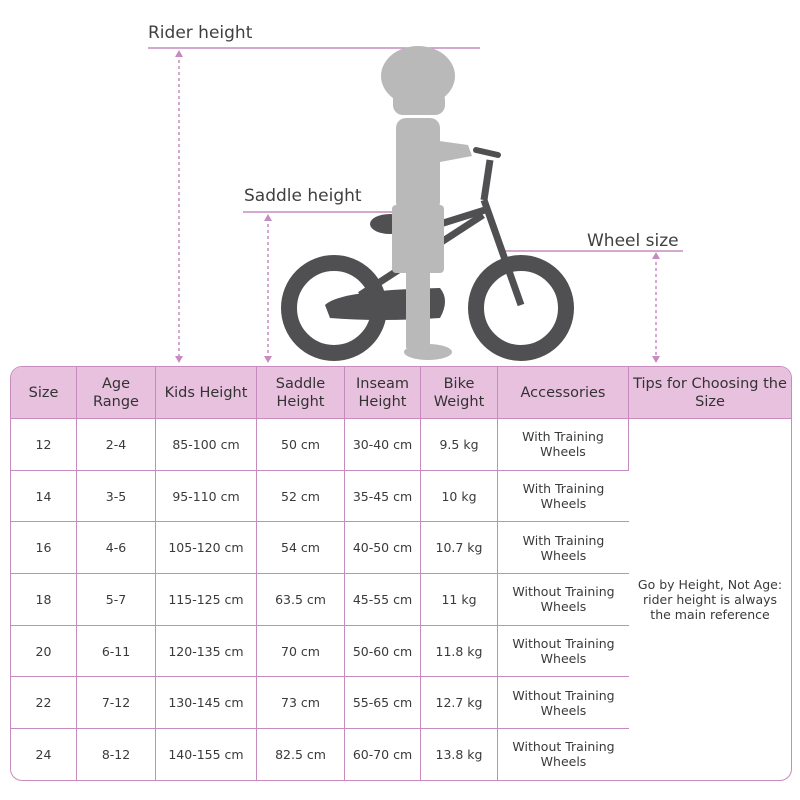 Image resolution: width=800 pixels, height=800 pixels. What do you see at coordinates (301, 651) in the screenshot?
I see `cell-saddle-height: 70 cm` at bounding box center [301, 651].